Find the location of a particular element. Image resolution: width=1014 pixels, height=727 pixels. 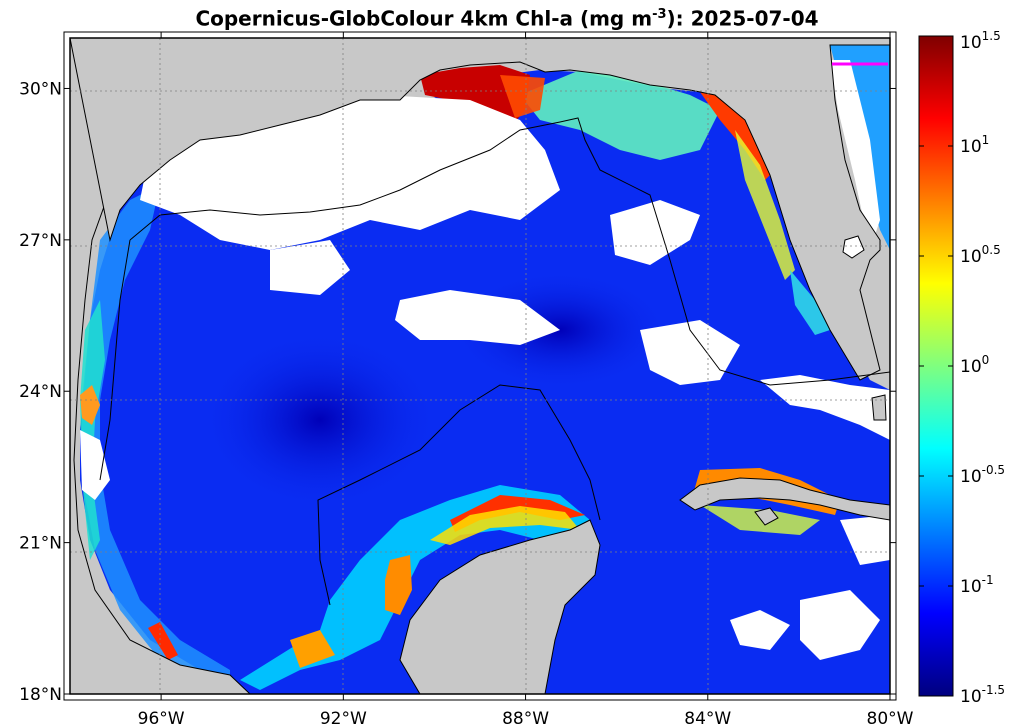

title-suffix: ): 2025-07-04 is located at coordinates (742, 18).